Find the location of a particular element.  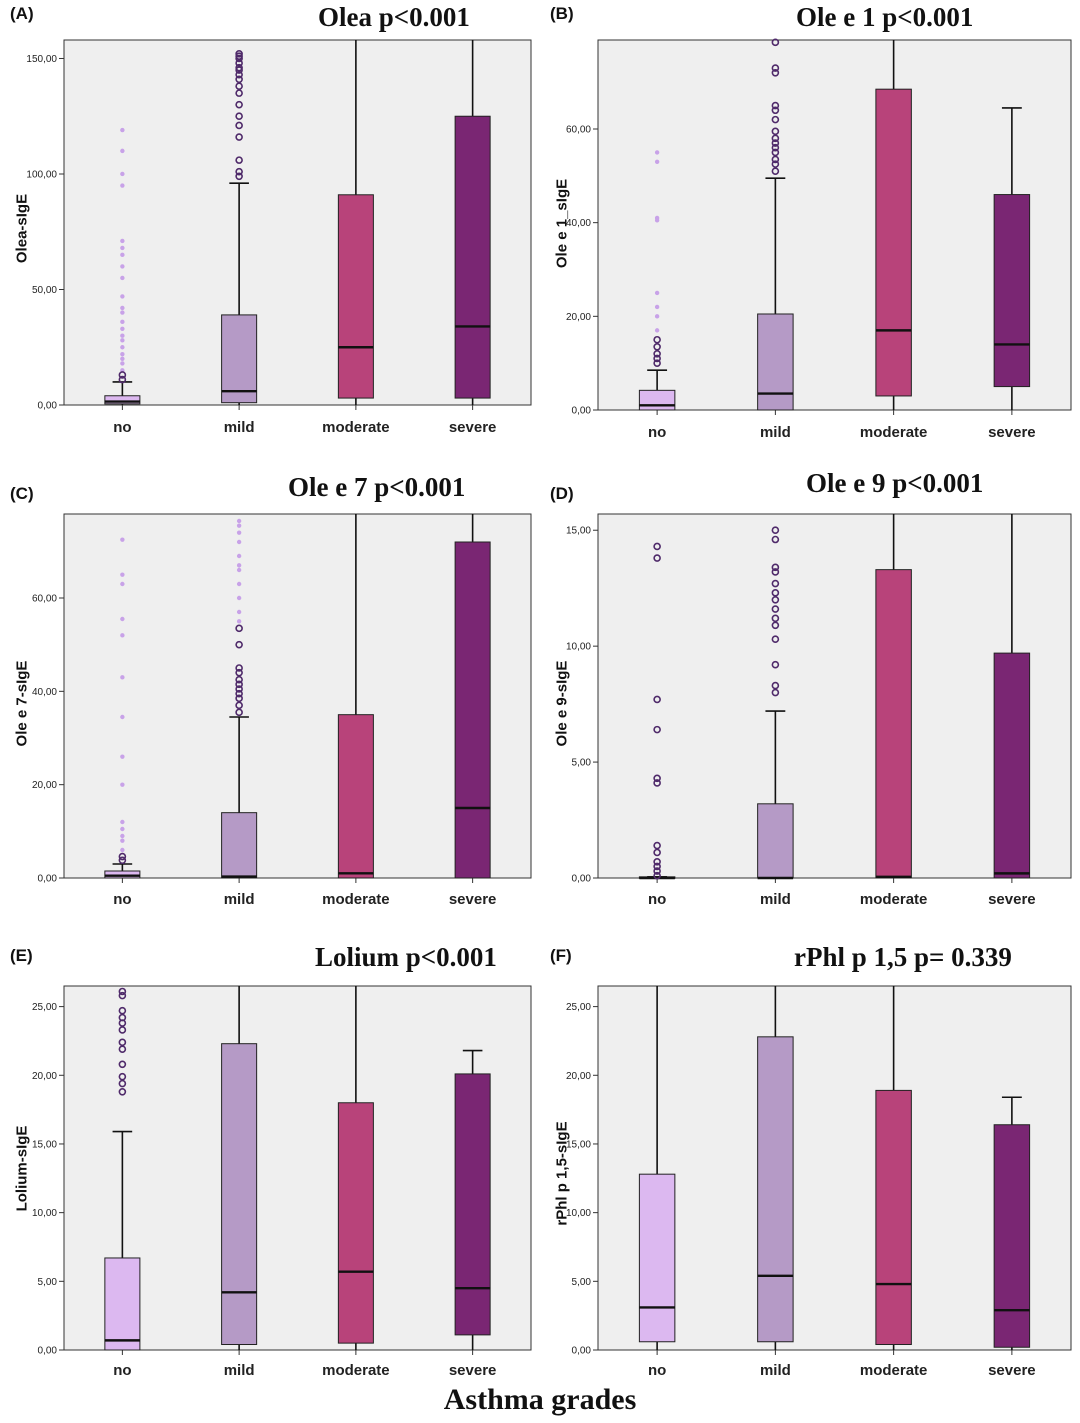

box-severe is located at coordinates (472, 710).